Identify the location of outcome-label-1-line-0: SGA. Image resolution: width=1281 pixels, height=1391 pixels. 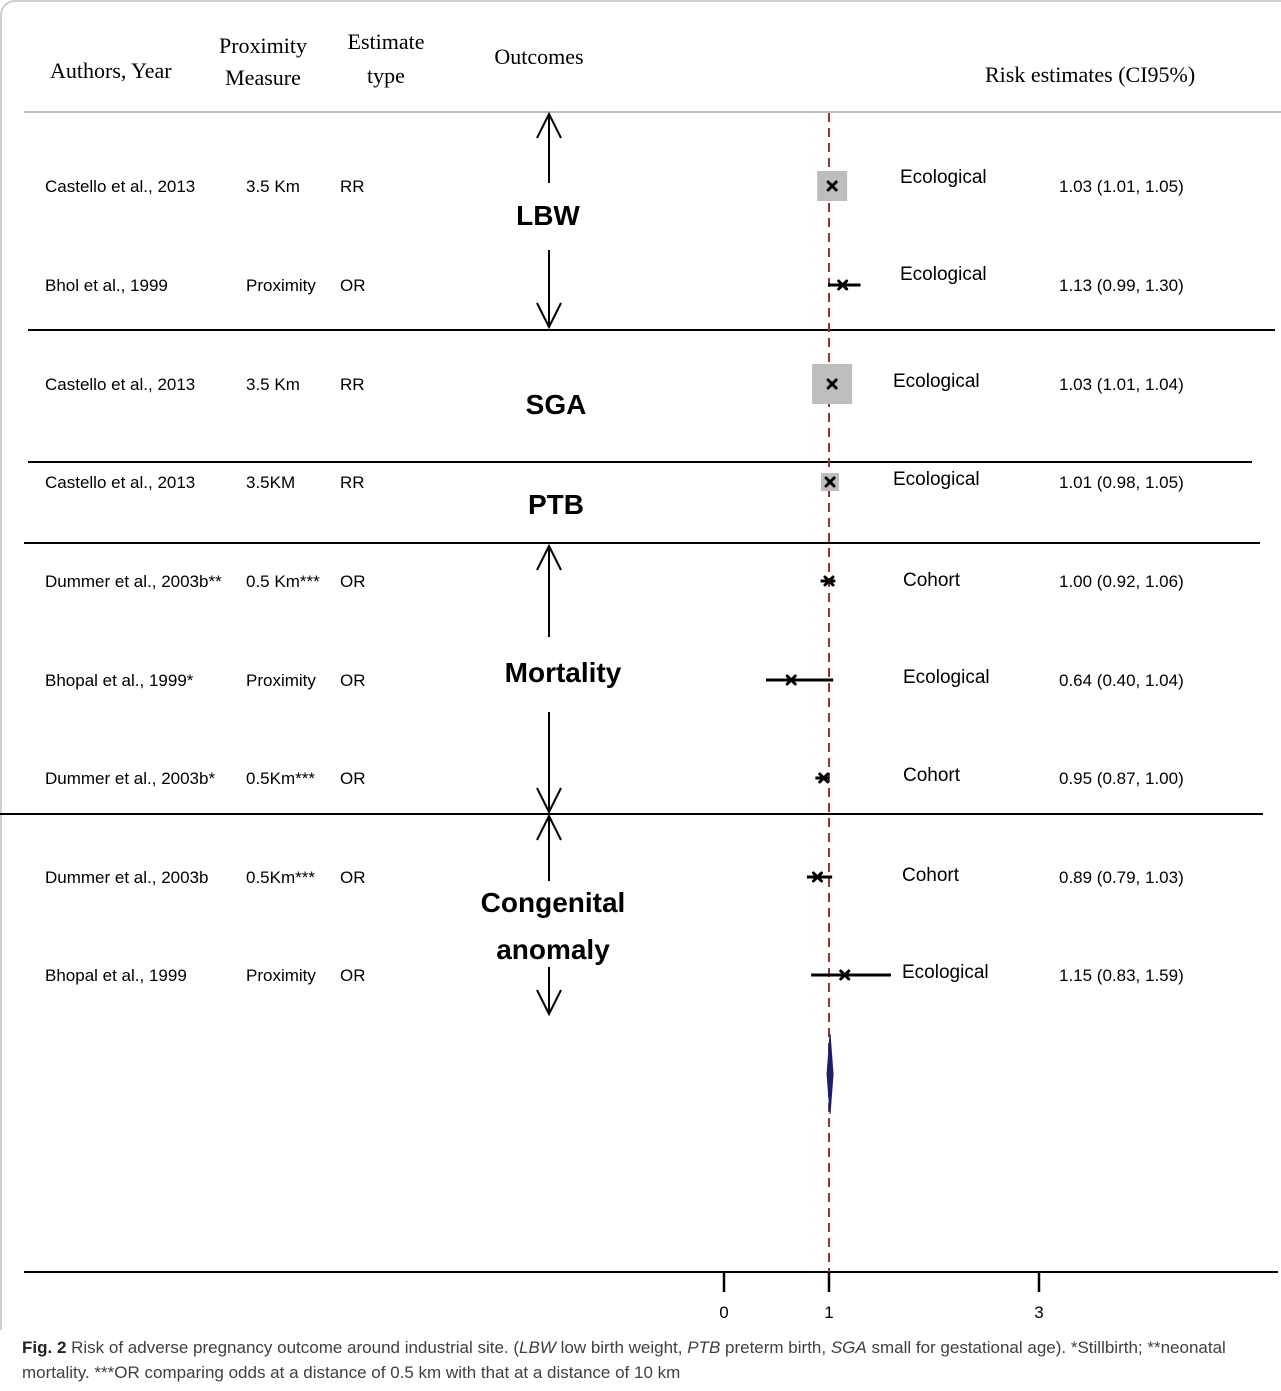
(556, 404).